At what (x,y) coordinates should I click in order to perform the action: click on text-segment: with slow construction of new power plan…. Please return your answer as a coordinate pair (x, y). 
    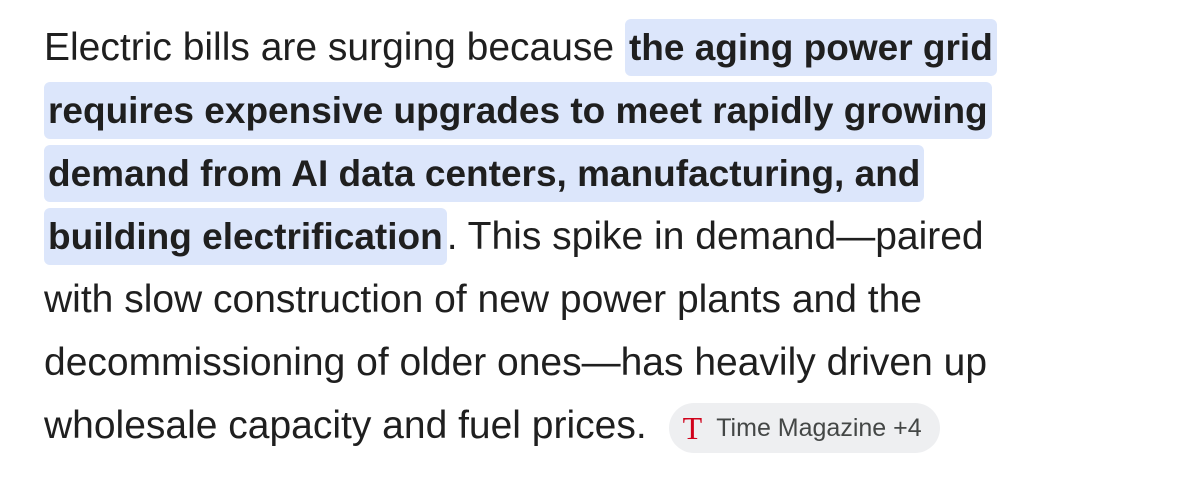
    Looking at the image, I should click on (483, 299).